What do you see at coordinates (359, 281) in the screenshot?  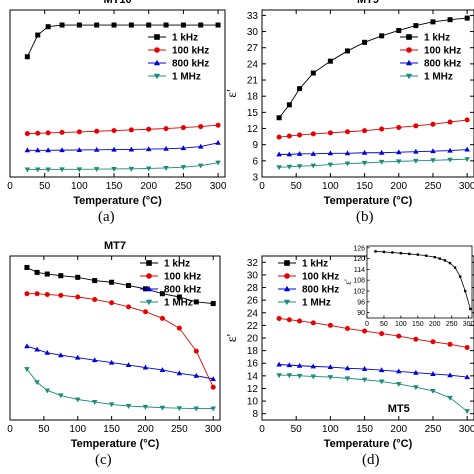 I see `inset-y-tick-label: 108` at bounding box center [359, 281].